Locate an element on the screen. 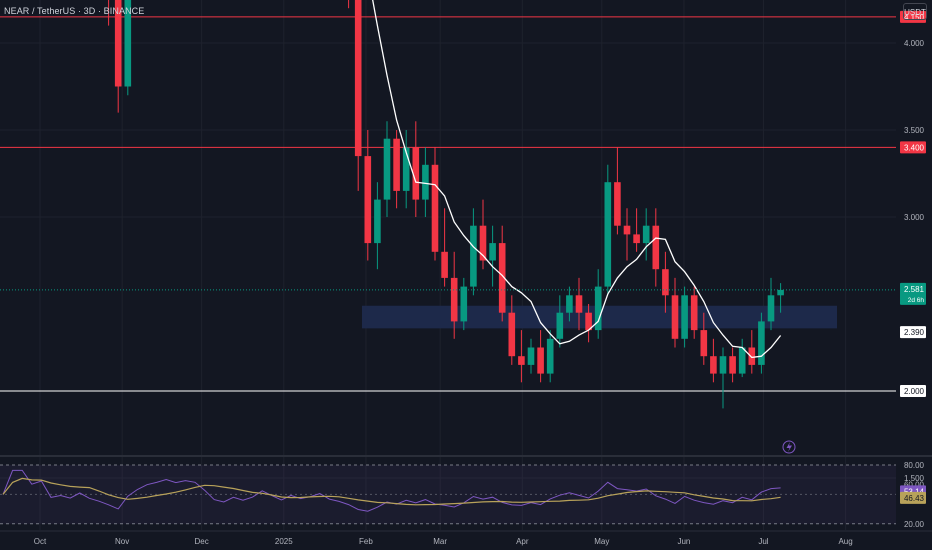  last-price-tag is located at coordinates (913, 293).